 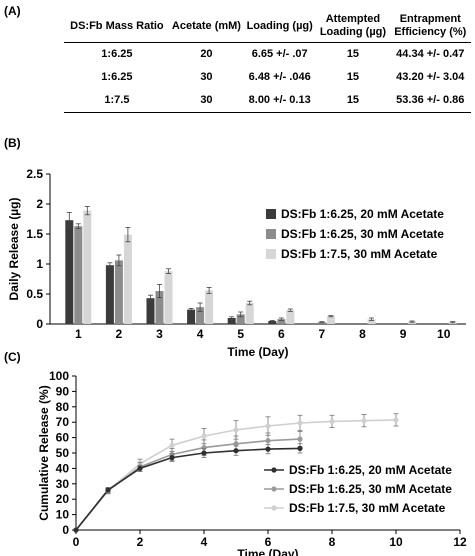 What do you see at coordinates (280, 101) in the screenshot?
I see `table-cell: 8.00 +/- 0.13` at bounding box center [280, 101].